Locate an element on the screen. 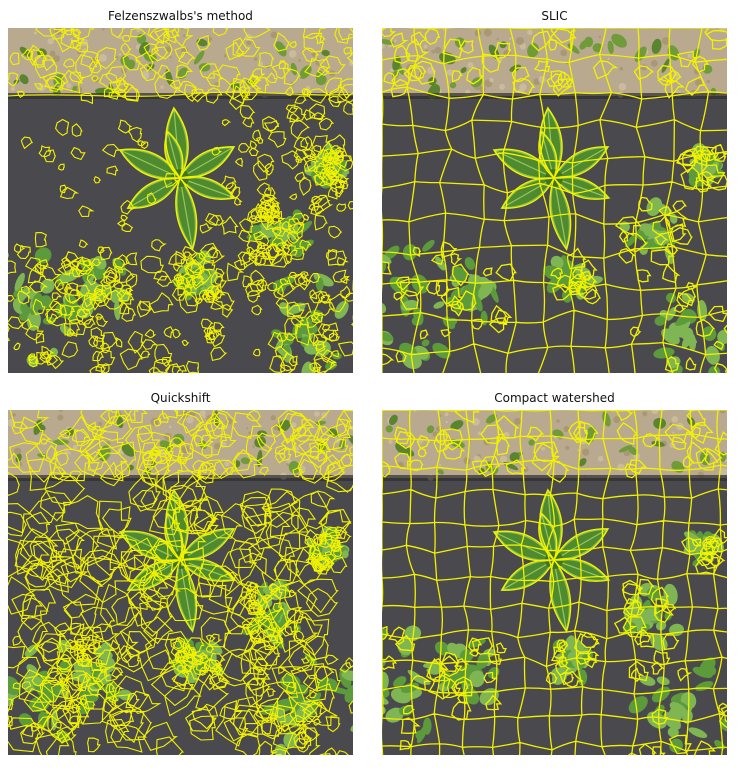 Image resolution: width=751 pixels, height=773 pixels. panel-title-quickshift: Quickshift is located at coordinates (180, 398).